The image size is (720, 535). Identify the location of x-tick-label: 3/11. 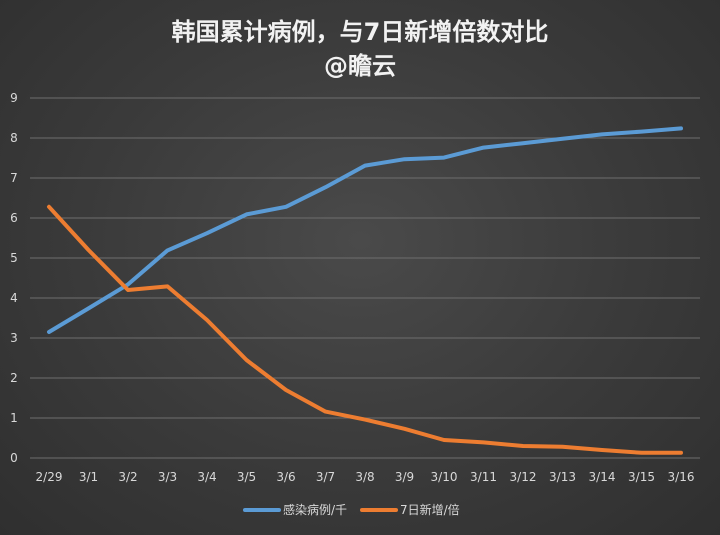
(483, 477).